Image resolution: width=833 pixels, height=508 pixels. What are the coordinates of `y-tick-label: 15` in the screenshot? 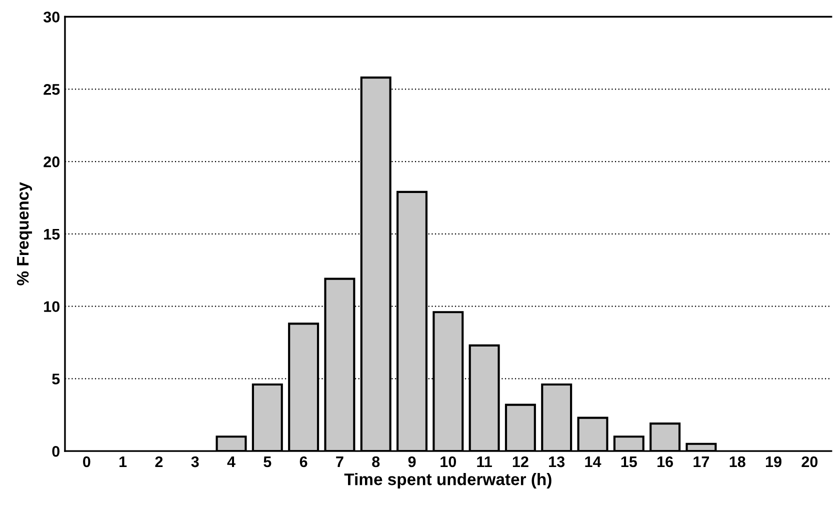 It's located at (52, 234).